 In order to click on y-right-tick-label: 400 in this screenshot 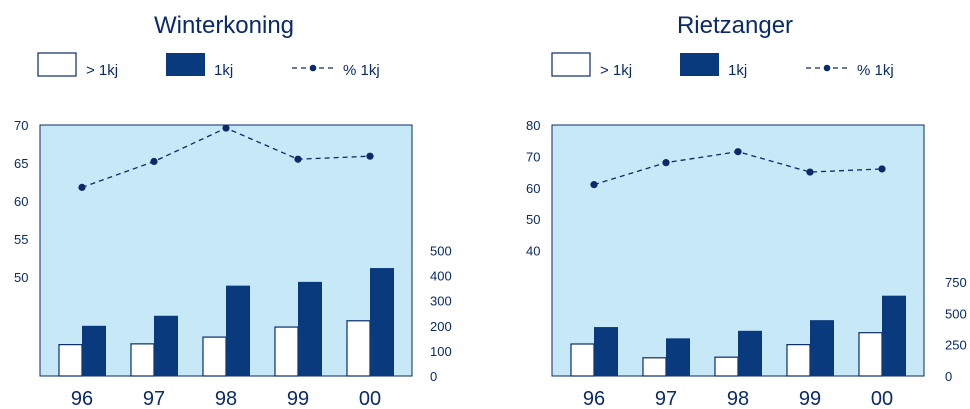, I will do `click(441, 276)`.